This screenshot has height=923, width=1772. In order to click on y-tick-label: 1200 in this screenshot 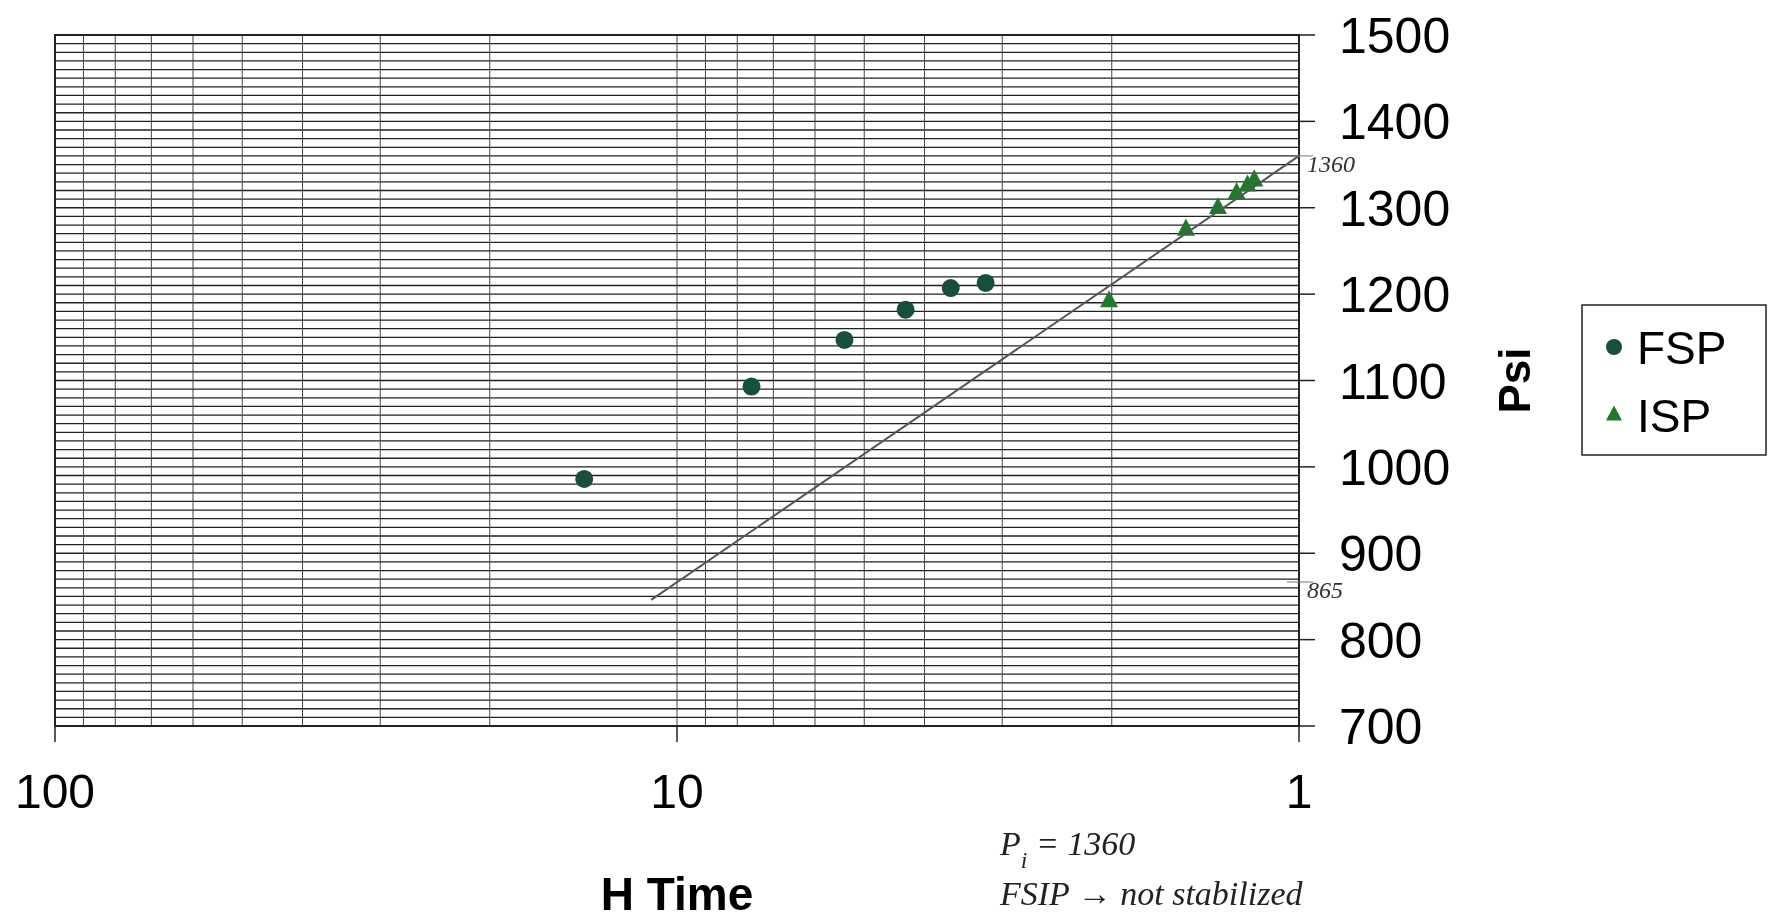, I will do `click(1395, 295)`.